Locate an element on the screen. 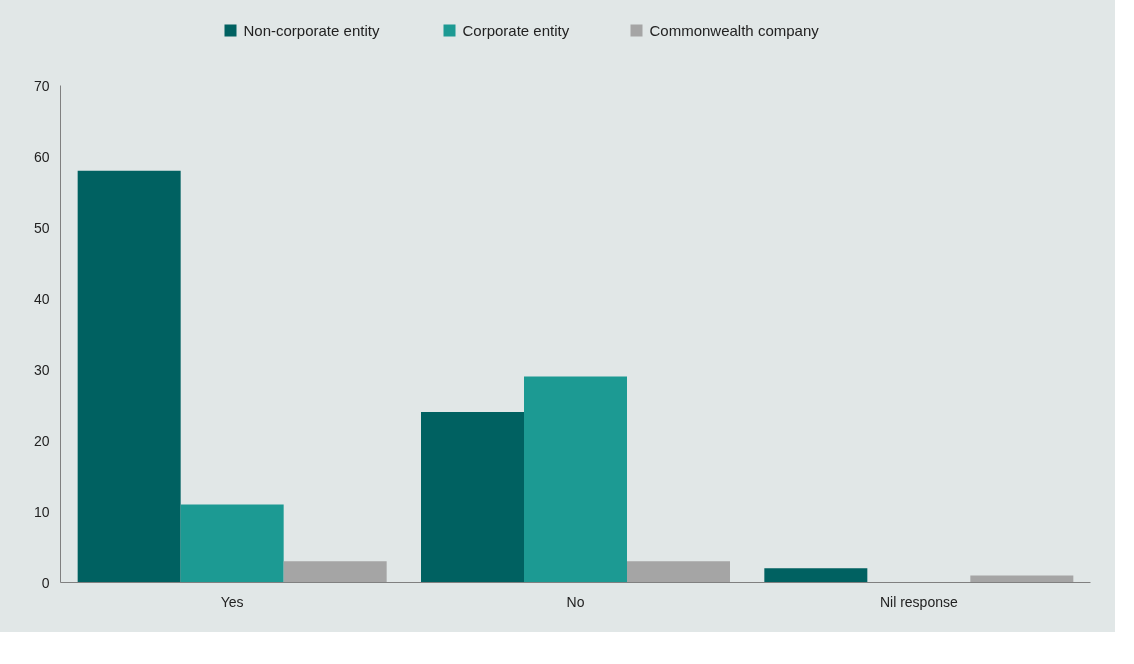  y-tick-label: 20 is located at coordinates (41, 440).